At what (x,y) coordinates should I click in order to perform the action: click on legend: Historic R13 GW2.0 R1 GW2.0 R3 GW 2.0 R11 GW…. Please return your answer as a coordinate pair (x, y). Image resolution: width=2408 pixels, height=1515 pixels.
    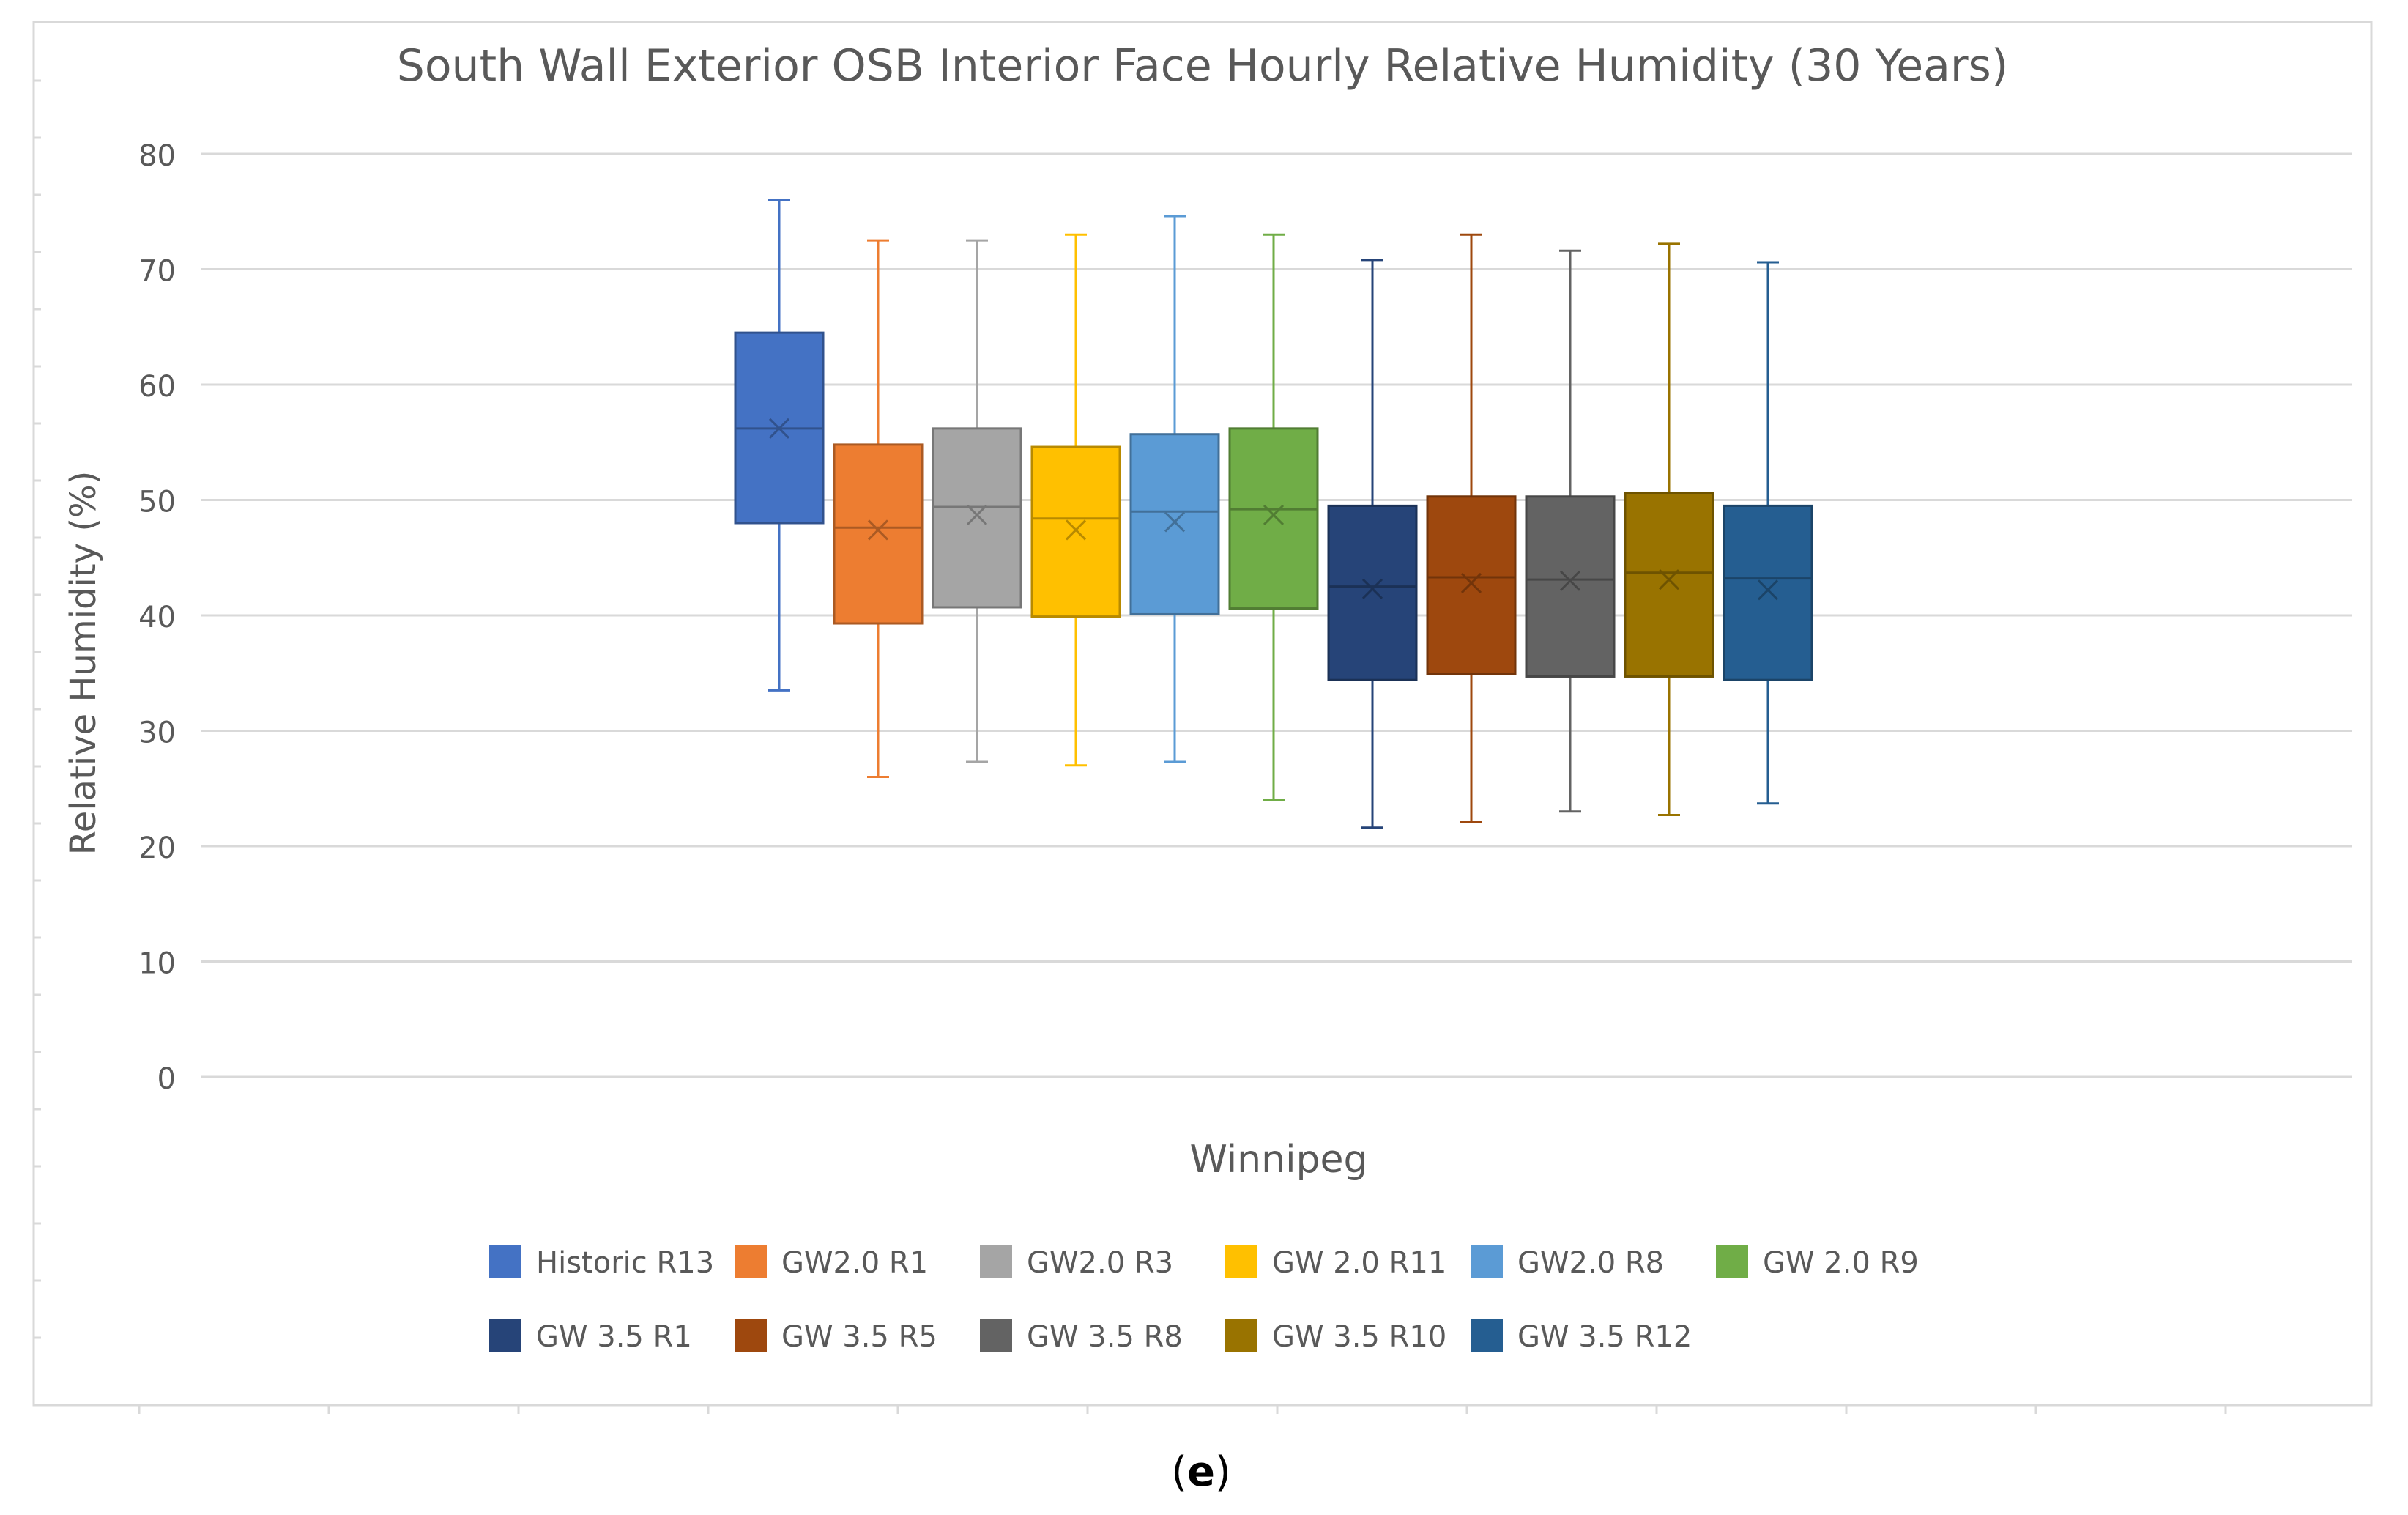
    Looking at the image, I should click on (1204, 1299).